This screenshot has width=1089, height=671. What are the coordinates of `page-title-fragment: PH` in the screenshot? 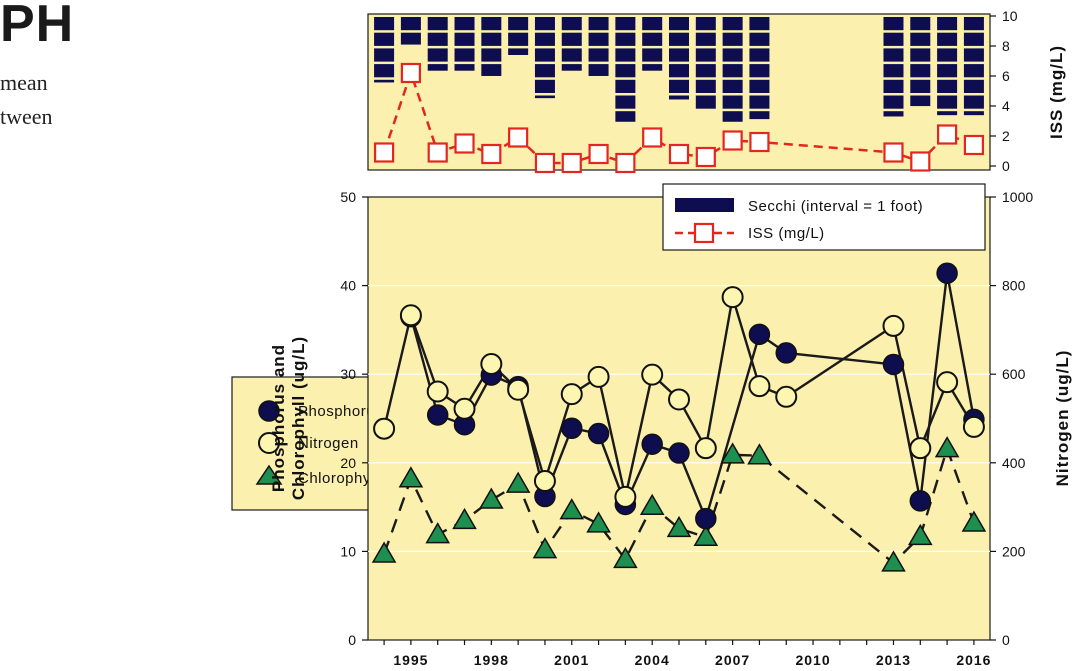 It's located at (37, 26).